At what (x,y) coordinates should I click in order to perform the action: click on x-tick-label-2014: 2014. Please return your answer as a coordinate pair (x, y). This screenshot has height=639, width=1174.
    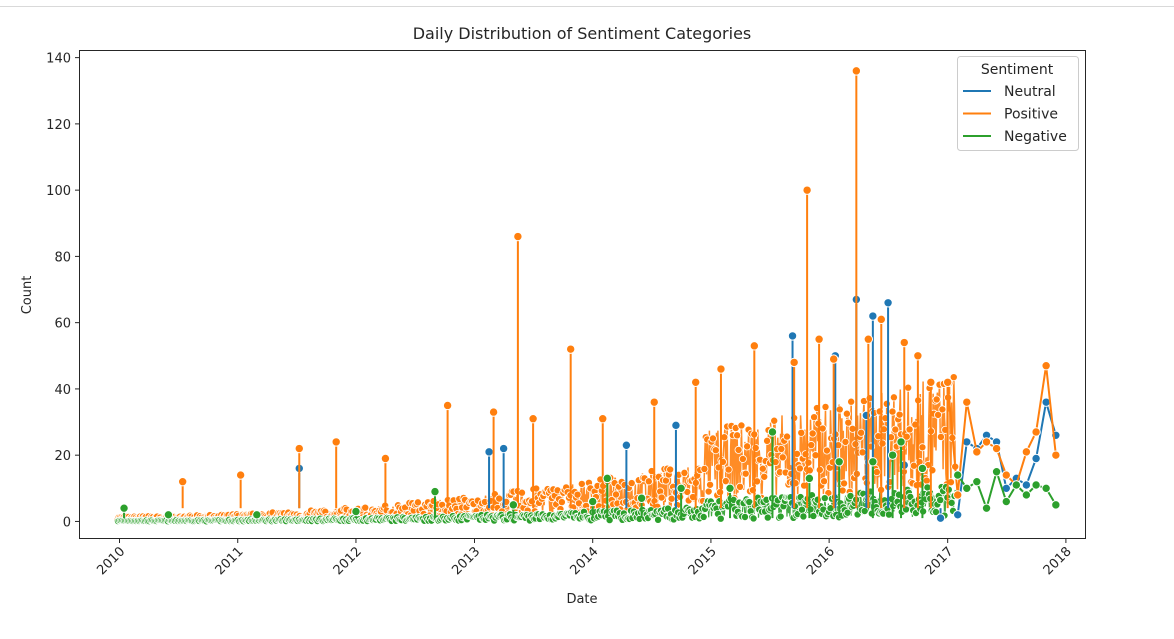
    Looking at the image, I should click on (585, 561).